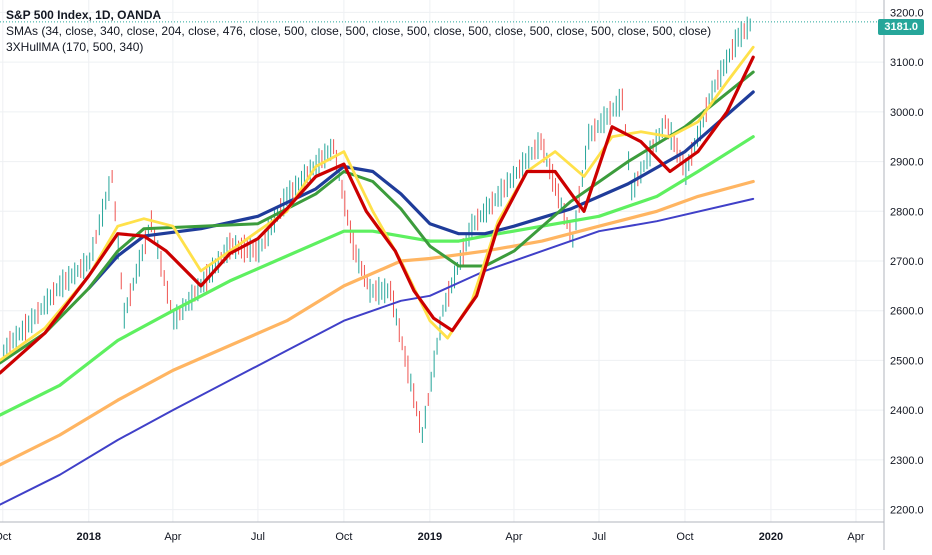 The height and width of the screenshot is (555, 932). Describe the element at coordinates (907, 163) in the screenshot. I see `y-tick-label: 2900.0` at that location.